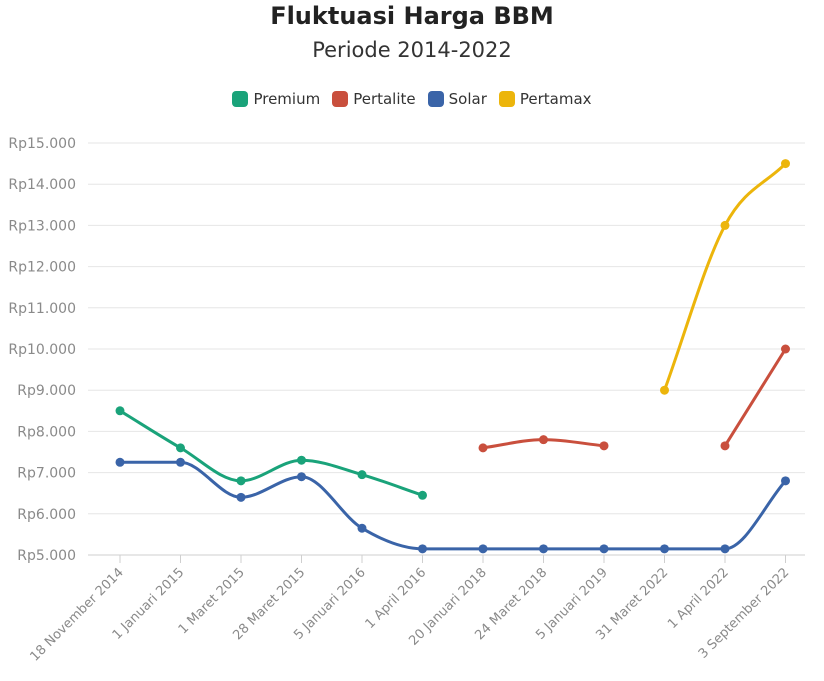 This screenshot has width=824, height=681. What do you see at coordinates (42, 309) in the screenshot?
I see `y-tick-label: Rp11.000` at bounding box center [42, 309].